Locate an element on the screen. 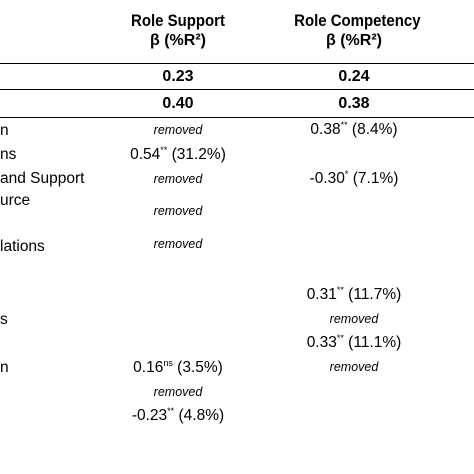  summary-row-2-col2: 0.38 is located at coordinates (354, 103).